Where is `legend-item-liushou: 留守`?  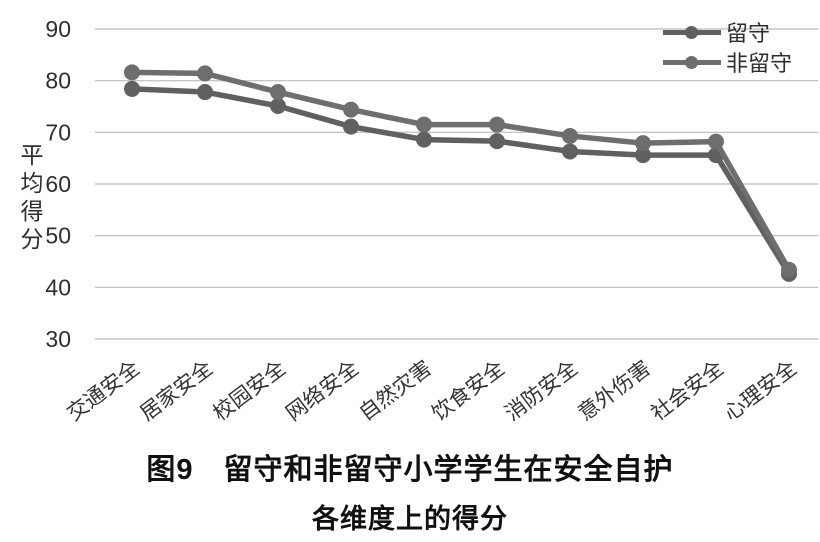 legend-item-liushou: 留守 is located at coordinates (727, 33).